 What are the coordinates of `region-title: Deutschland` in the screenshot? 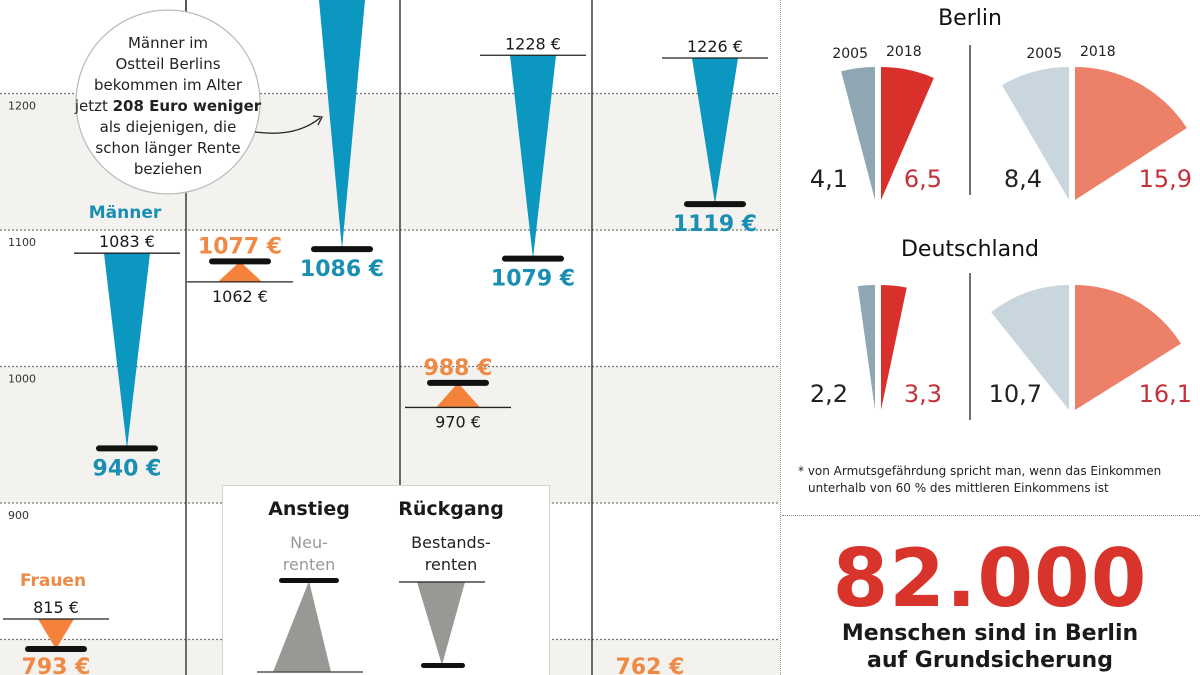 It's located at (970, 249).